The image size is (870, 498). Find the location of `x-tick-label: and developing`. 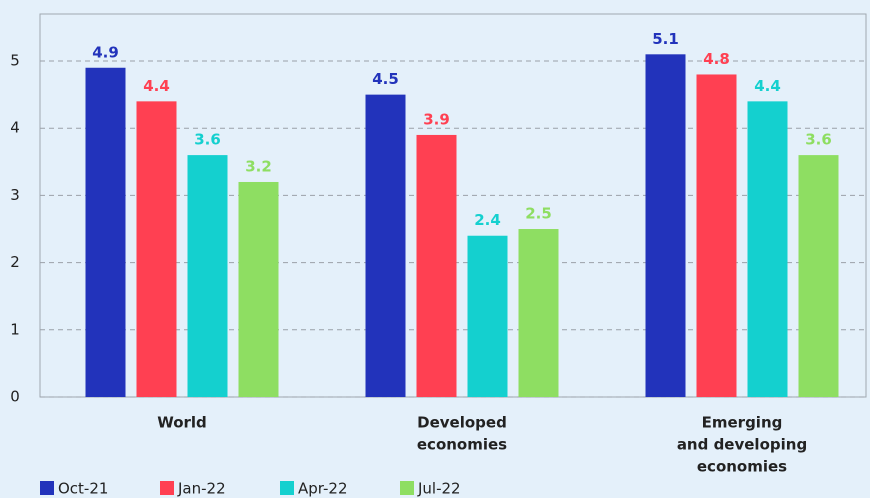

x-tick-label: and developing is located at coordinates (742, 445).